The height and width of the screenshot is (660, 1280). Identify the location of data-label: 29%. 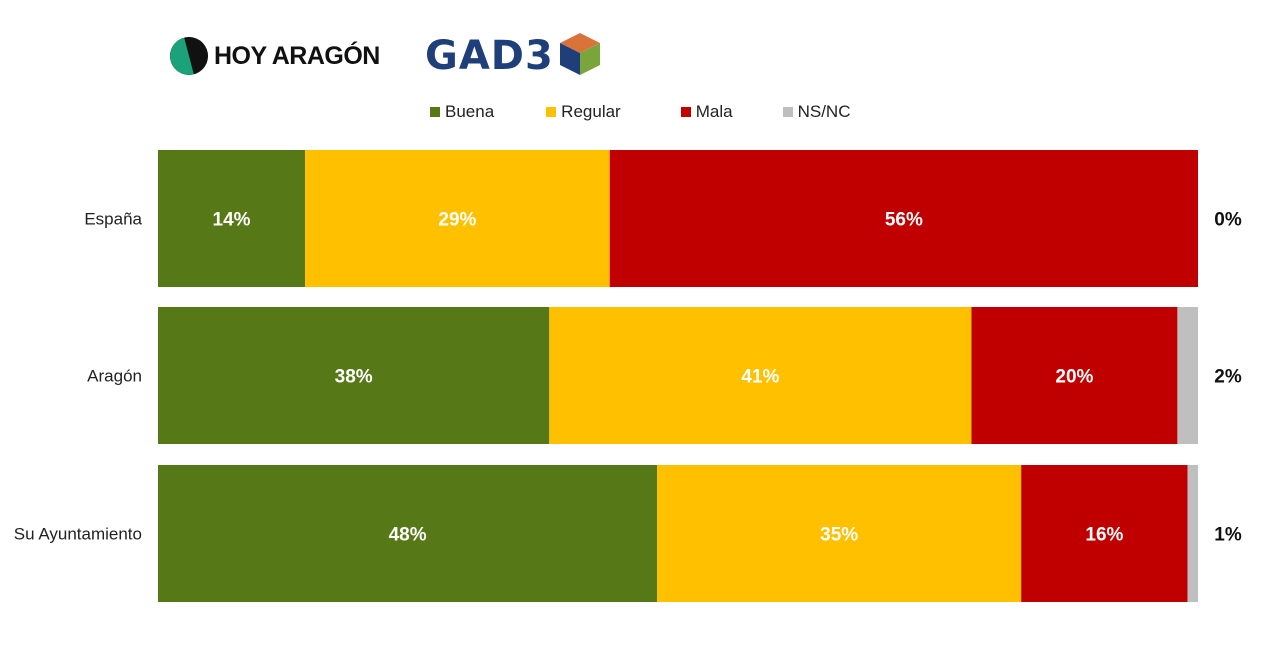
(457, 220).